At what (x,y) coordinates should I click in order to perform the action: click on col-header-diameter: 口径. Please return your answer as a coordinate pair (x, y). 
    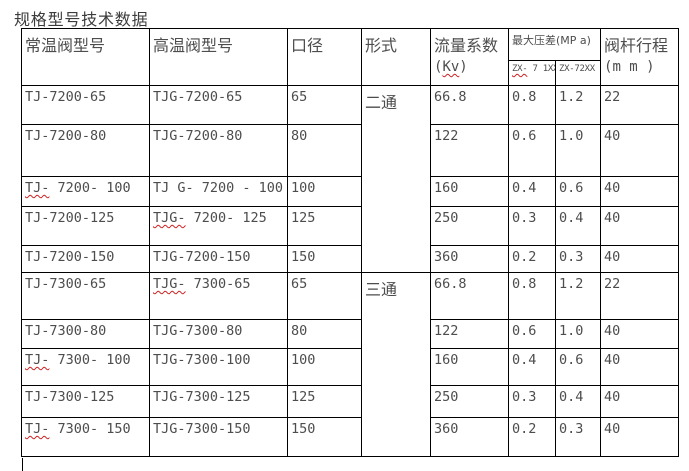
    Looking at the image, I should click on (324, 57).